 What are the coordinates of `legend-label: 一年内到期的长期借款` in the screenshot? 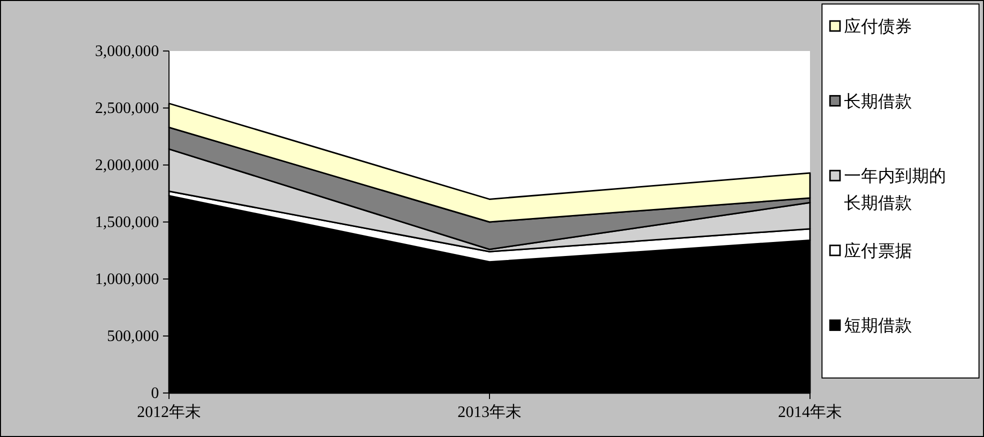 It's located at (895, 190).